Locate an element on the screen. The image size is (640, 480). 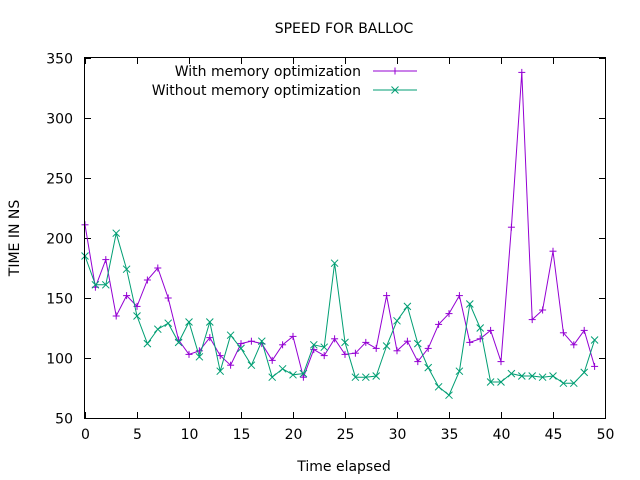
y-tick-label: 200 is located at coordinates (59, 240).